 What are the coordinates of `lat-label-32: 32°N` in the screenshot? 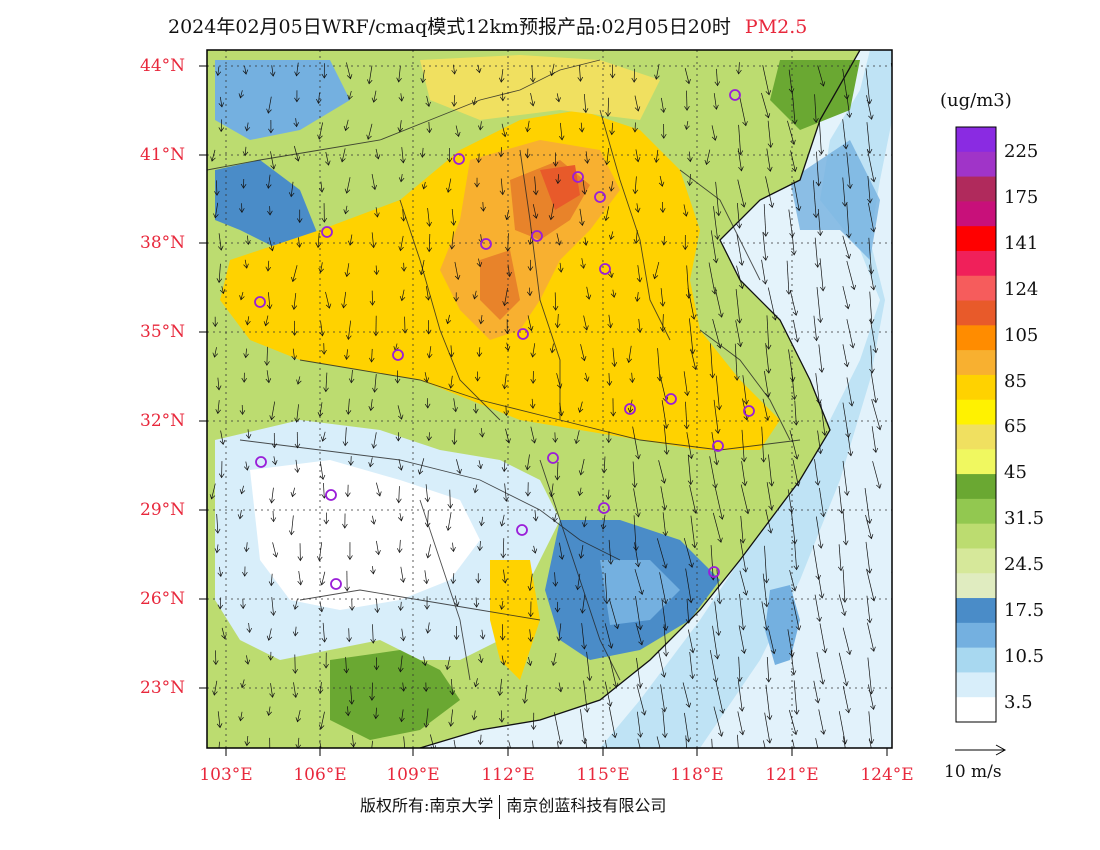 It's located at (163, 421).